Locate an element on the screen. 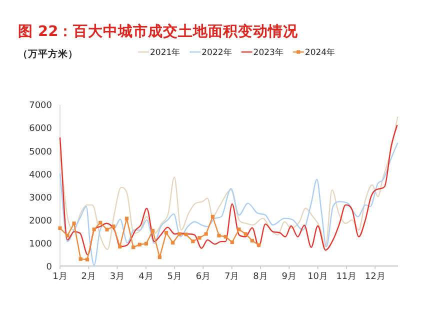 The width and height of the screenshot is (428, 325). x-tick-label: 5月 is located at coordinates (174, 277).